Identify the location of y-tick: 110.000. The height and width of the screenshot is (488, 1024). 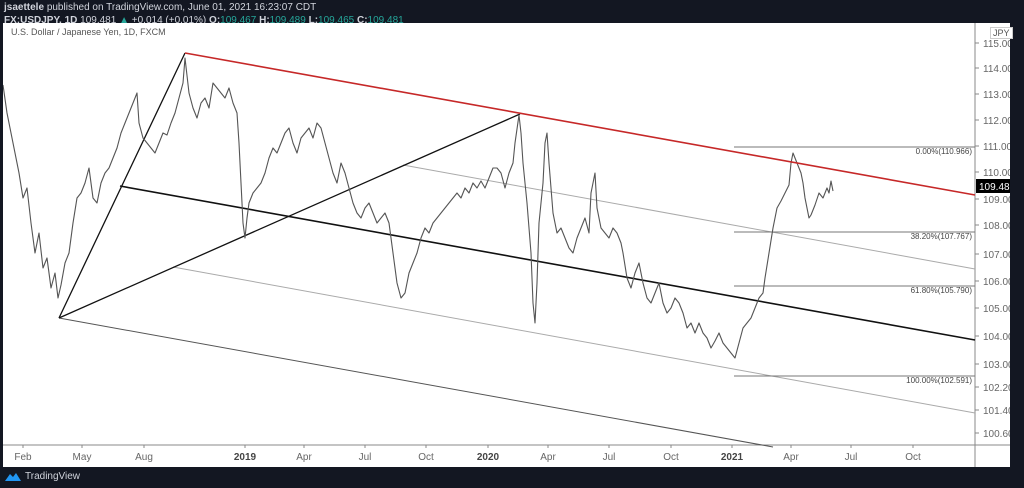
(996, 173).